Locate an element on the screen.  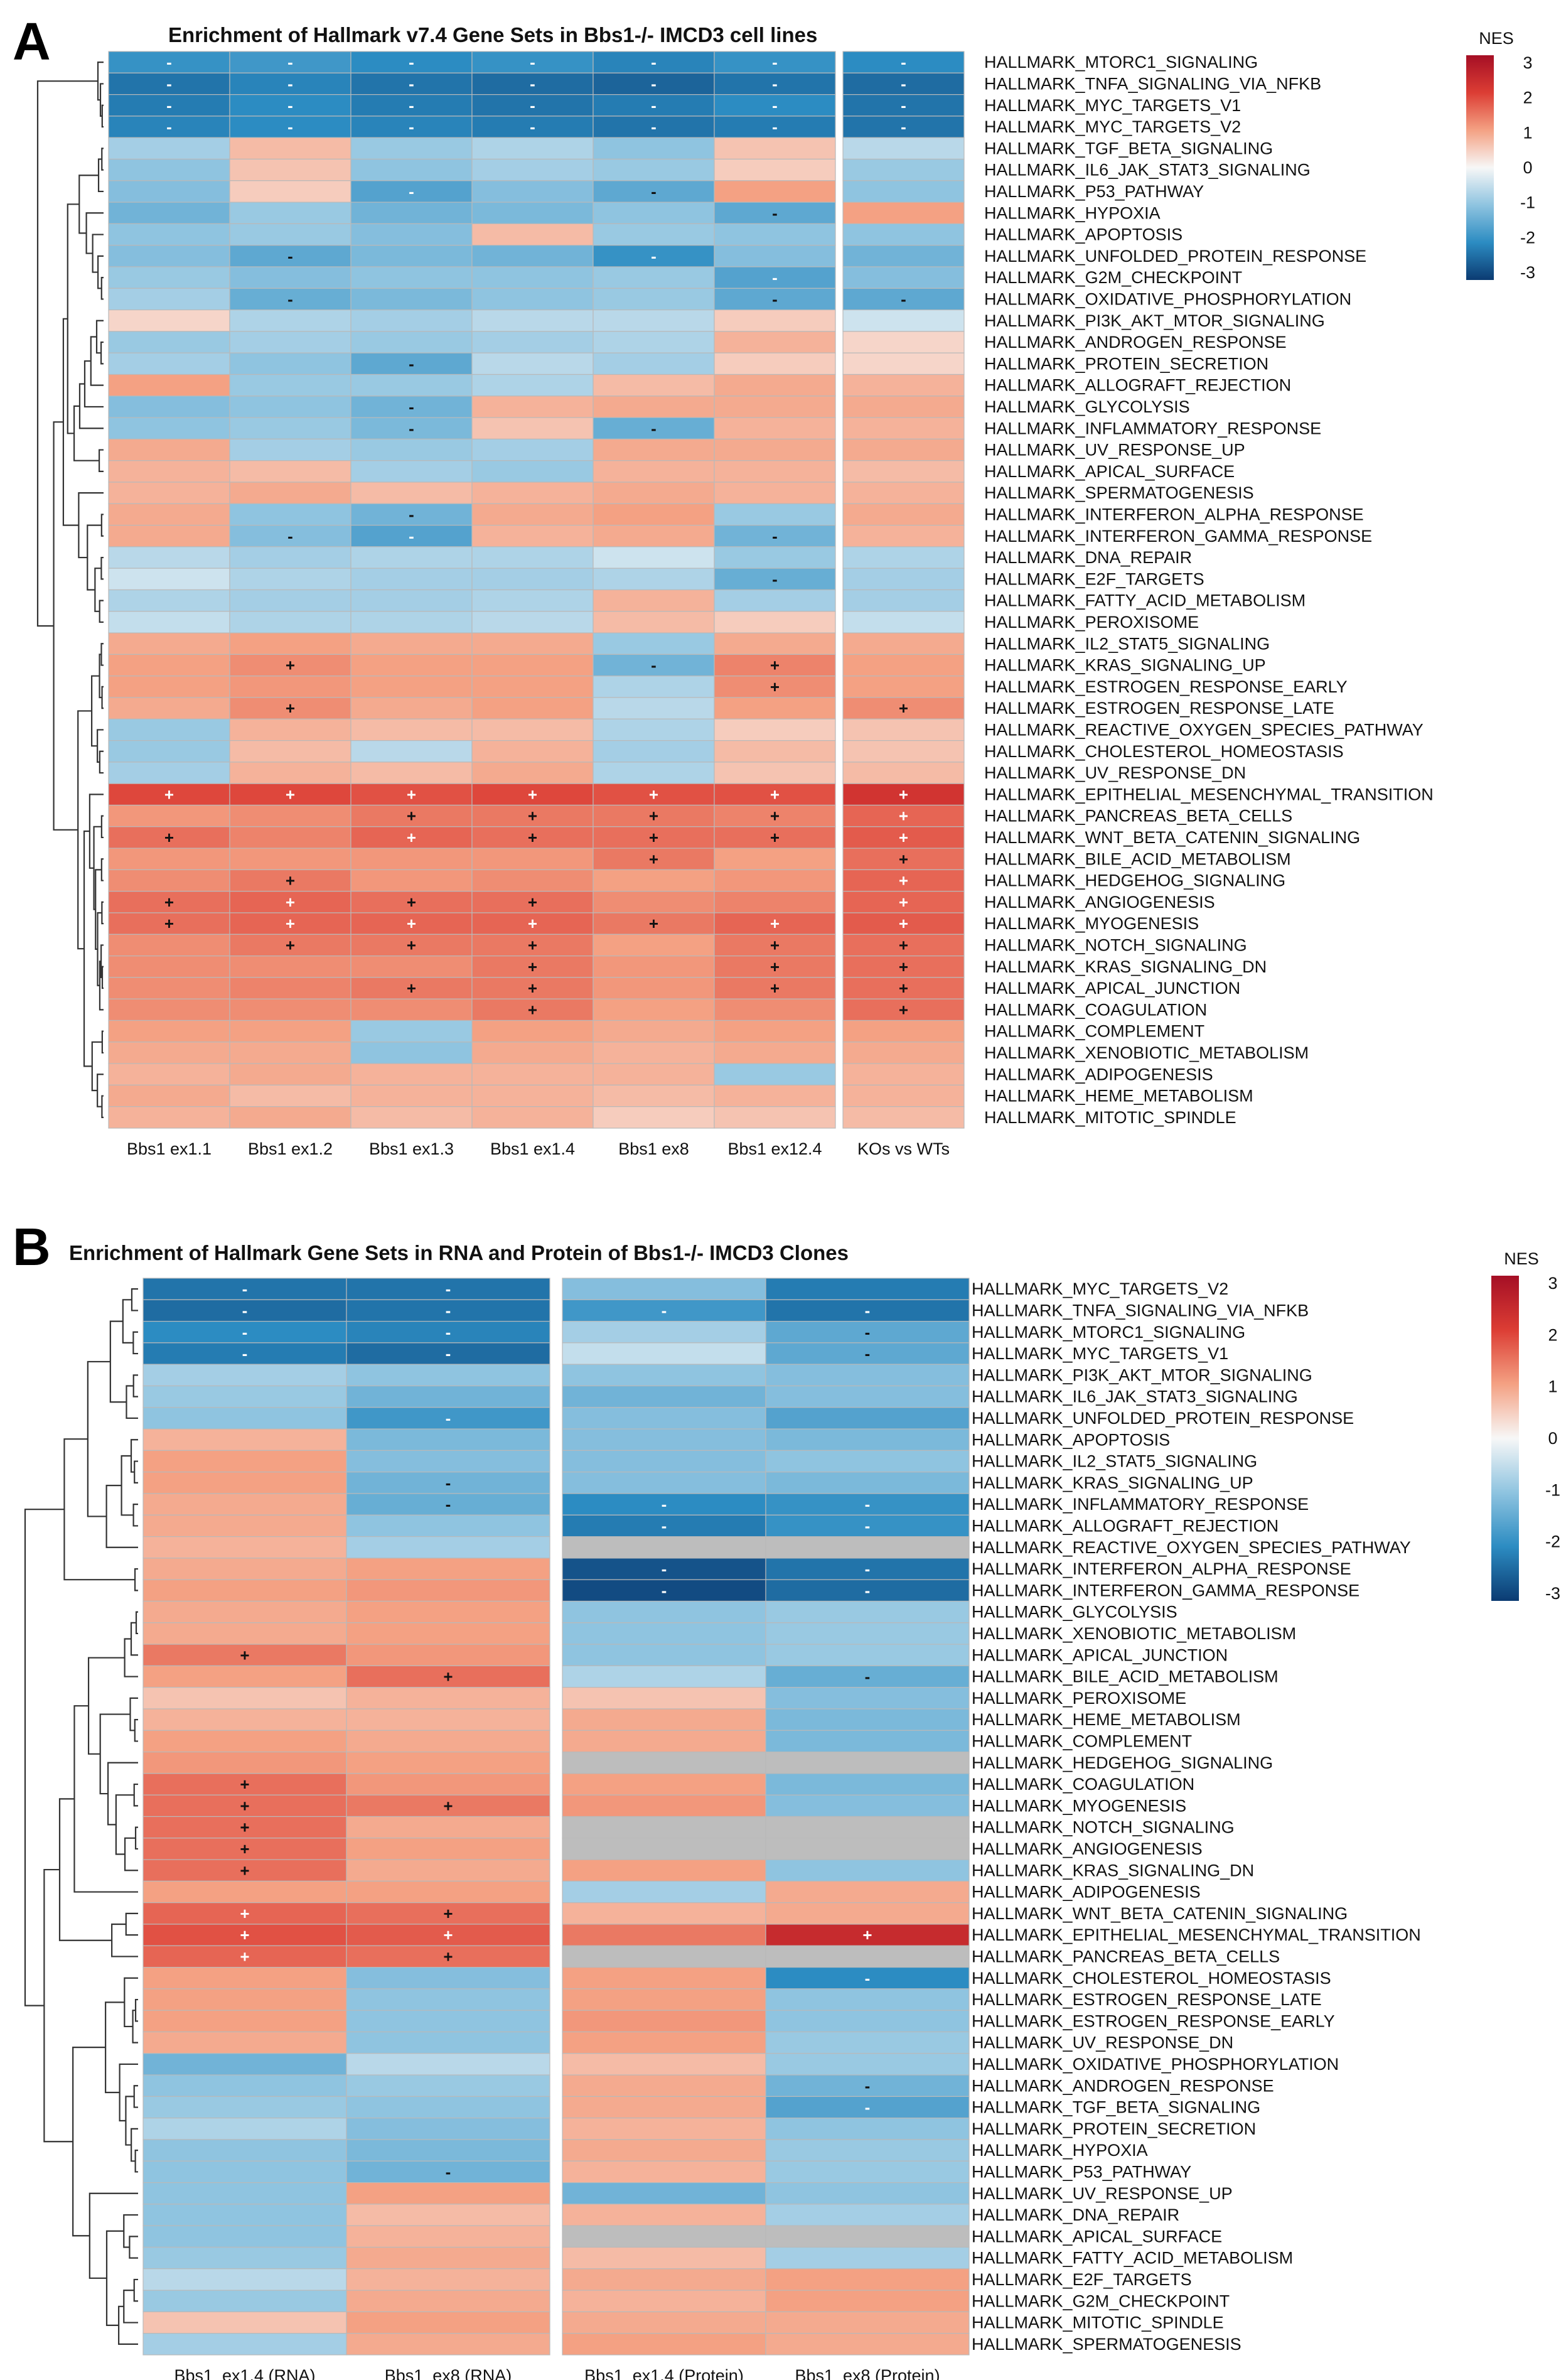
row-label: HALLMARK_OXIDATIVE_PHOSPHORYLATION is located at coordinates (1167, 298).